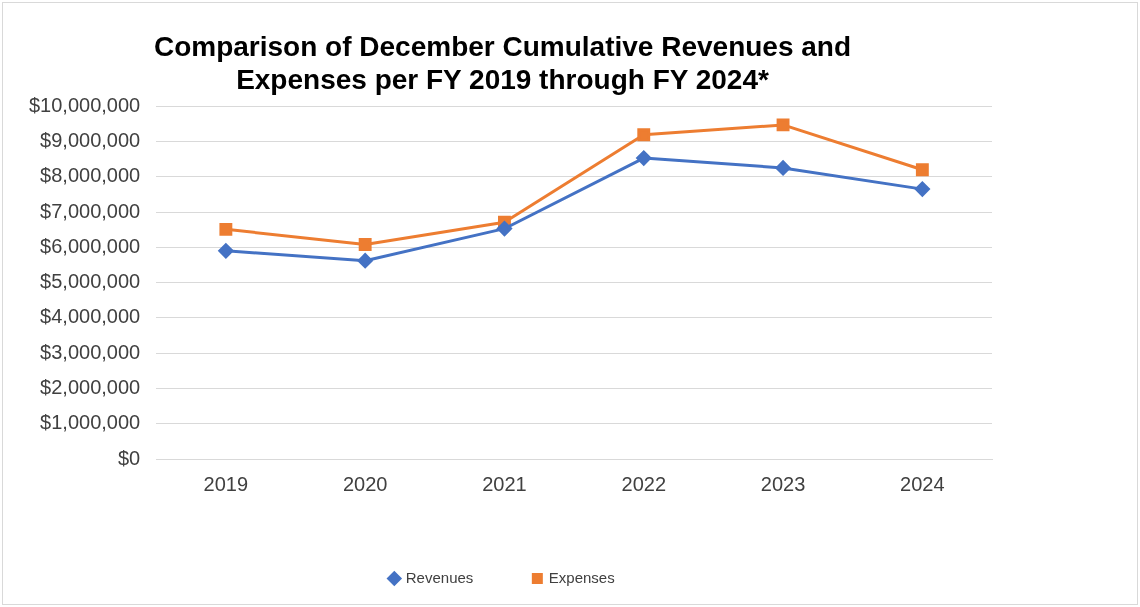 This screenshot has height=607, width=1140. I want to click on x-tick-label: 2022, so click(644, 483).